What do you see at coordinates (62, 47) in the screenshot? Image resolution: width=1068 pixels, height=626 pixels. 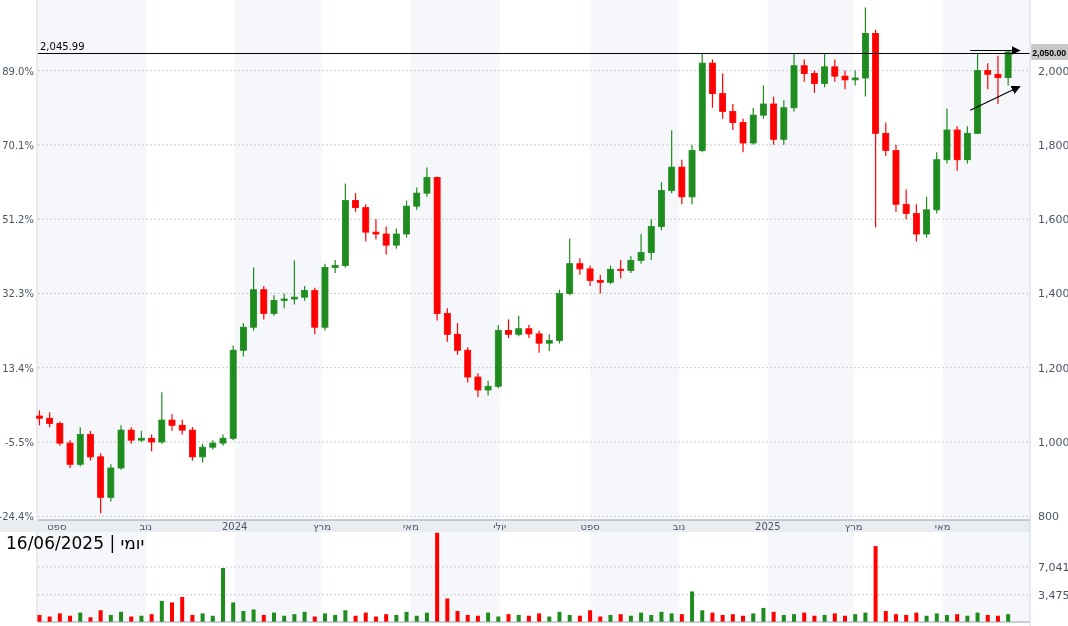 I see `ref-line-label: 2,045.99` at bounding box center [62, 47].